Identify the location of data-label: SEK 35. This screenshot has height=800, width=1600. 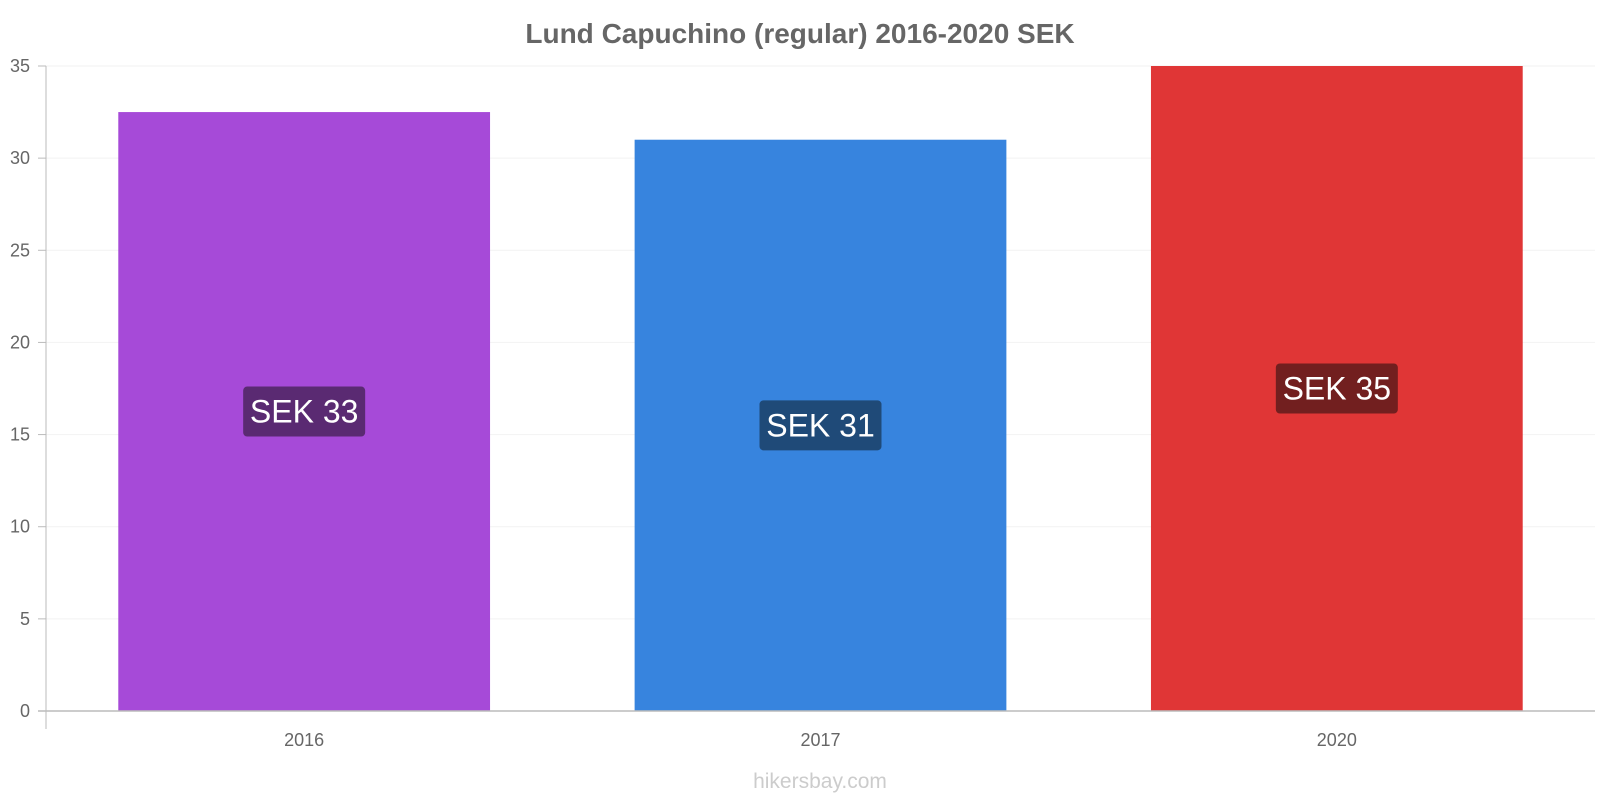
(1336, 388).